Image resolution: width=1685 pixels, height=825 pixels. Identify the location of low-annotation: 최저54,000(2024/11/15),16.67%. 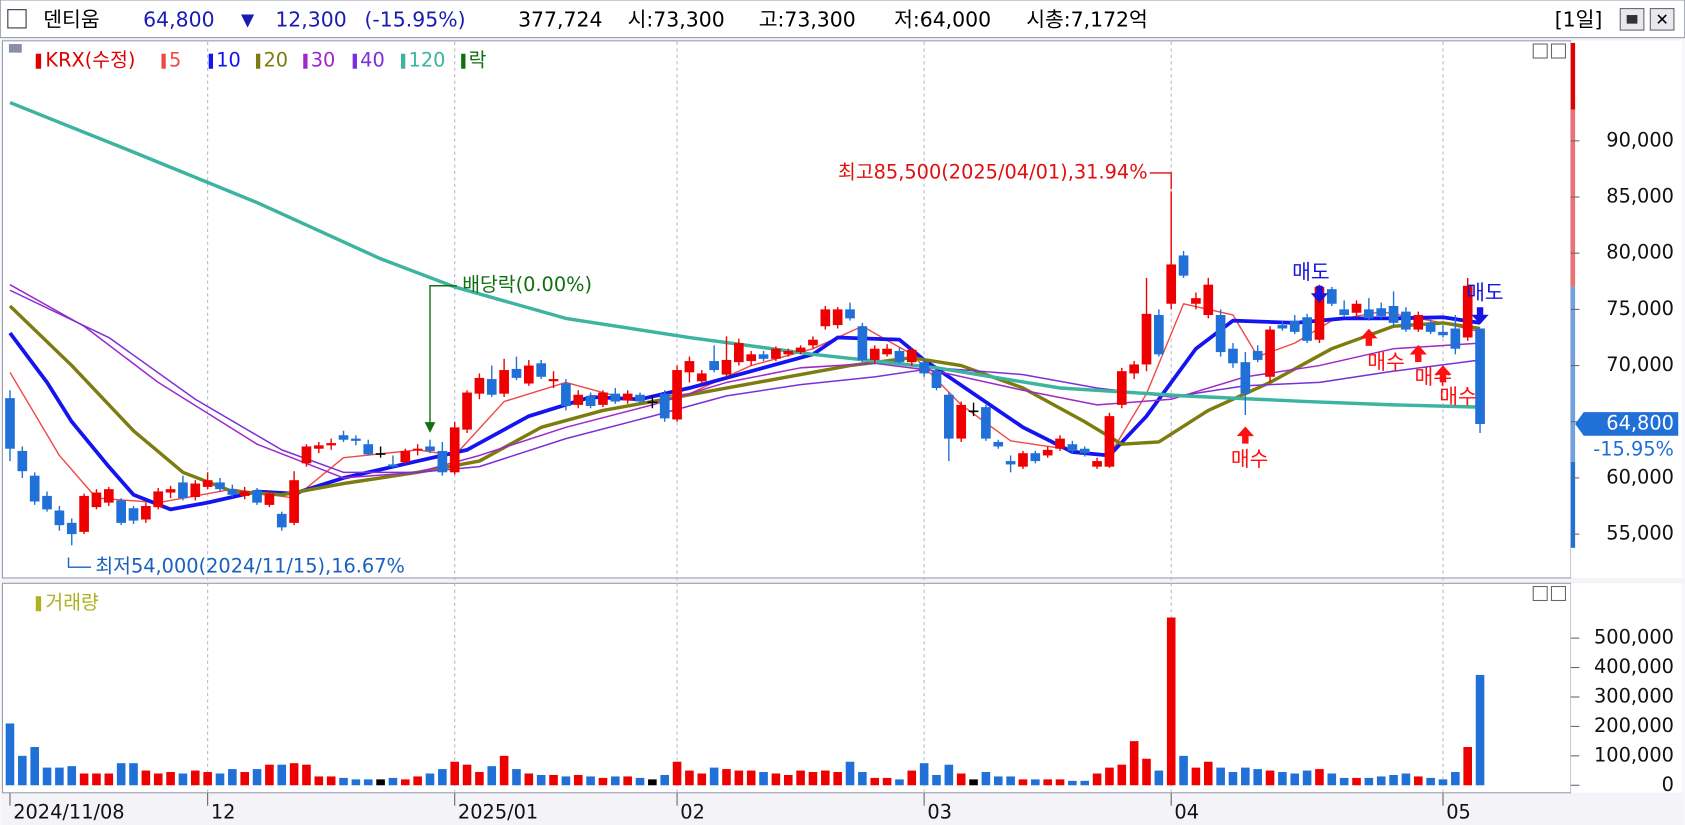
(250, 566).